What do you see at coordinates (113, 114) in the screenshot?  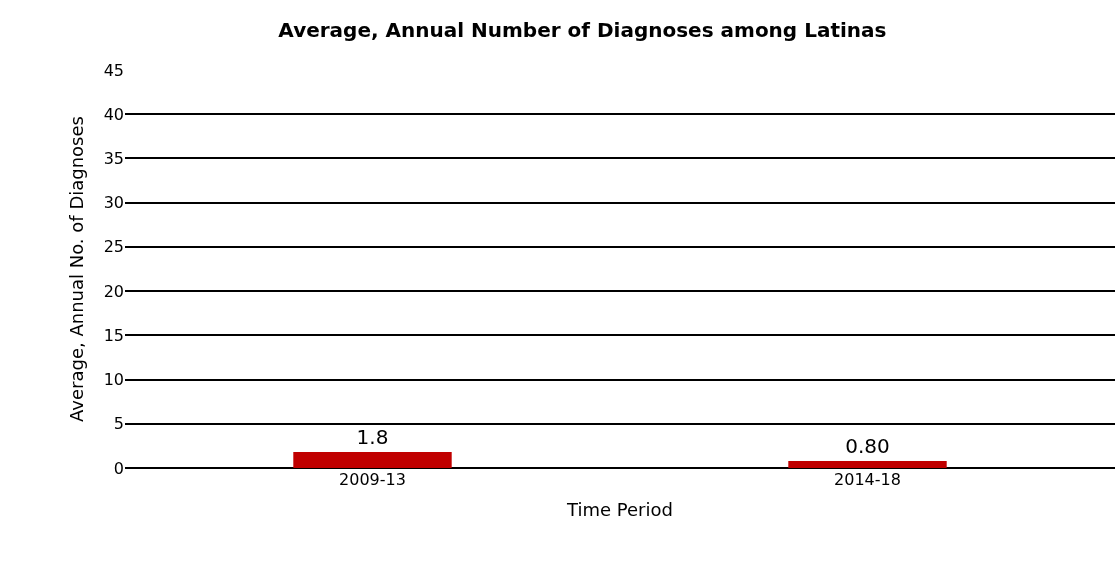 I see `y-tick-label: 40` at bounding box center [113, 114].